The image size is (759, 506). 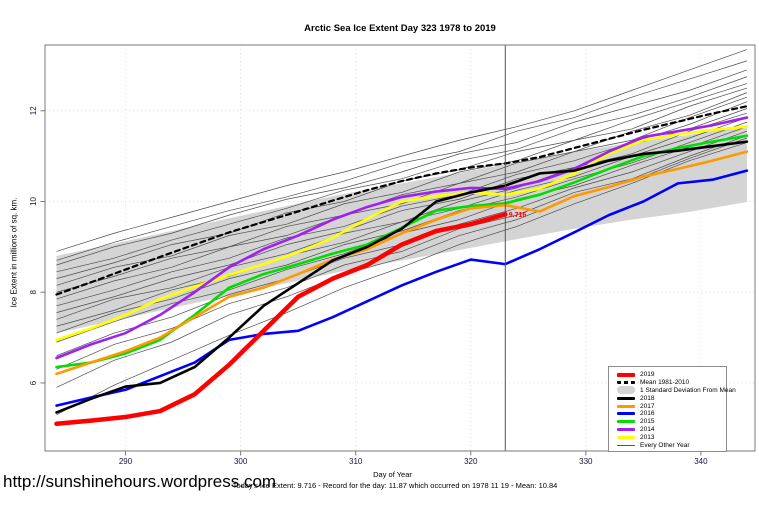 I want to click on x-axis-title: Day of Year, so click(x=392, y=474).